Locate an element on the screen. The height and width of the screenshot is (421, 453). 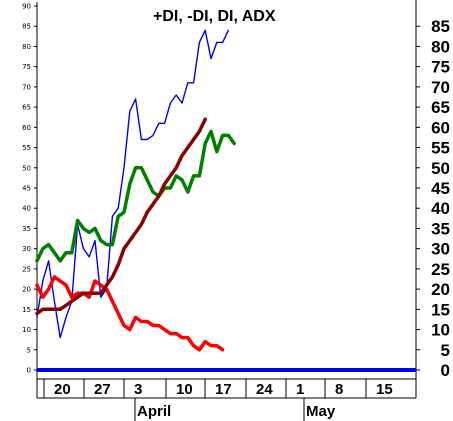
right-tick-label: 60 is located at coordinates (440, 127).